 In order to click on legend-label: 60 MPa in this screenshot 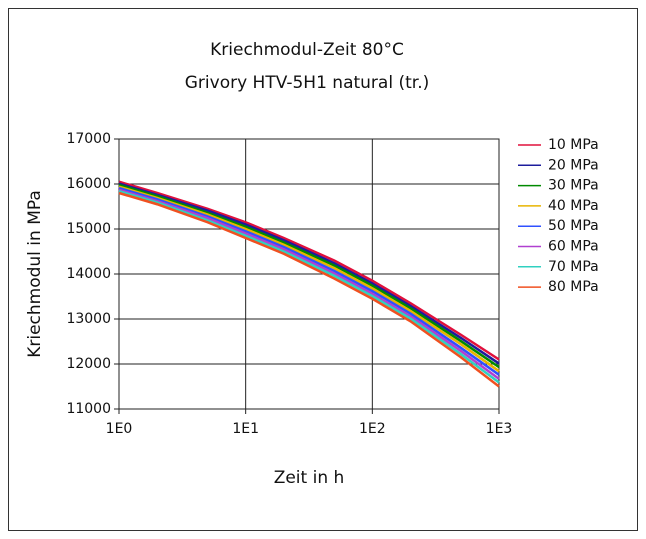, I will do `click(573, 247)`.